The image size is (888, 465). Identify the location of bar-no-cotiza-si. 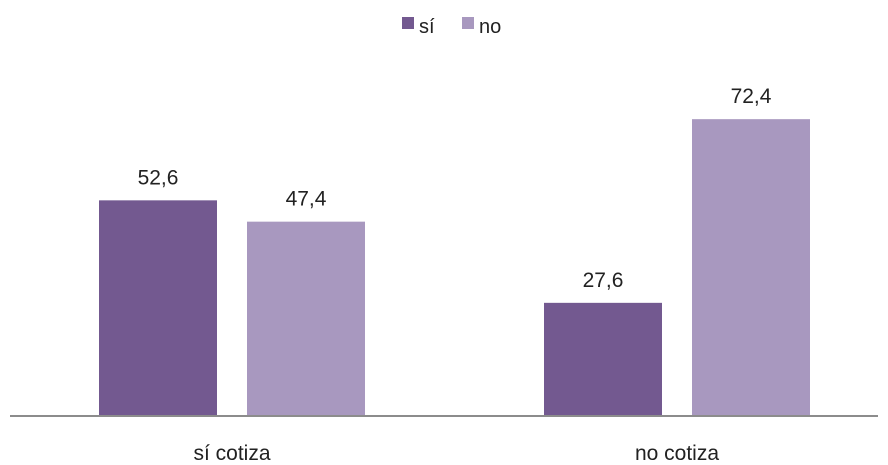
(603, 359).